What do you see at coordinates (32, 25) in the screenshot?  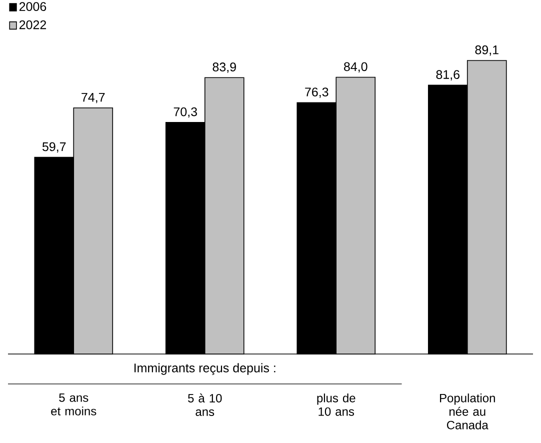 I see `legend-label: 2022` at bounding box center [32, 25].